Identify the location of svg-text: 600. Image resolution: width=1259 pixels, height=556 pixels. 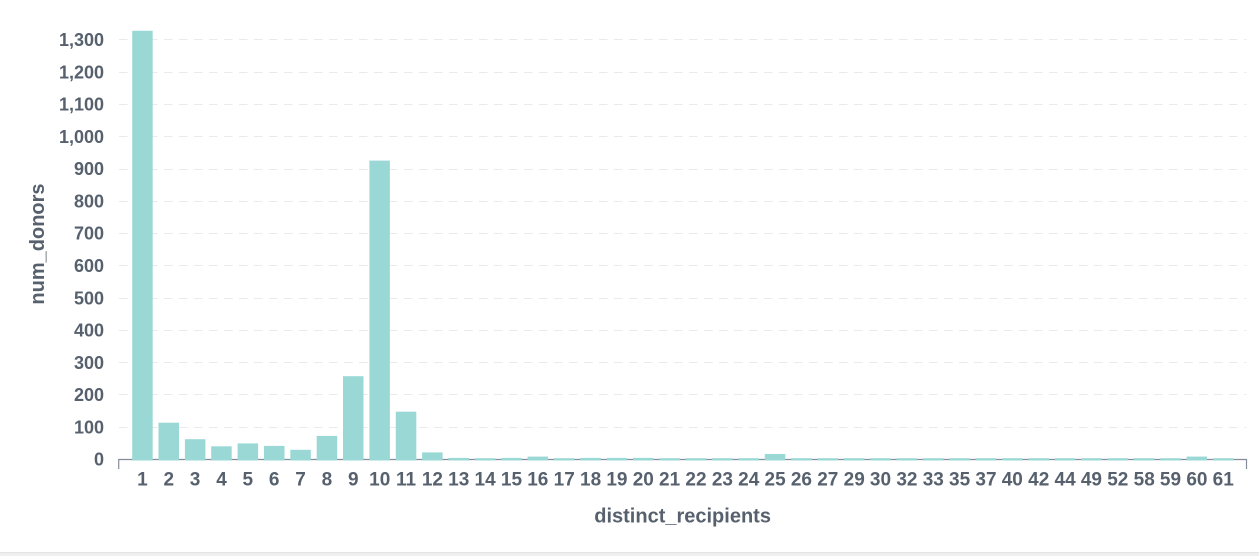
(89, 266).